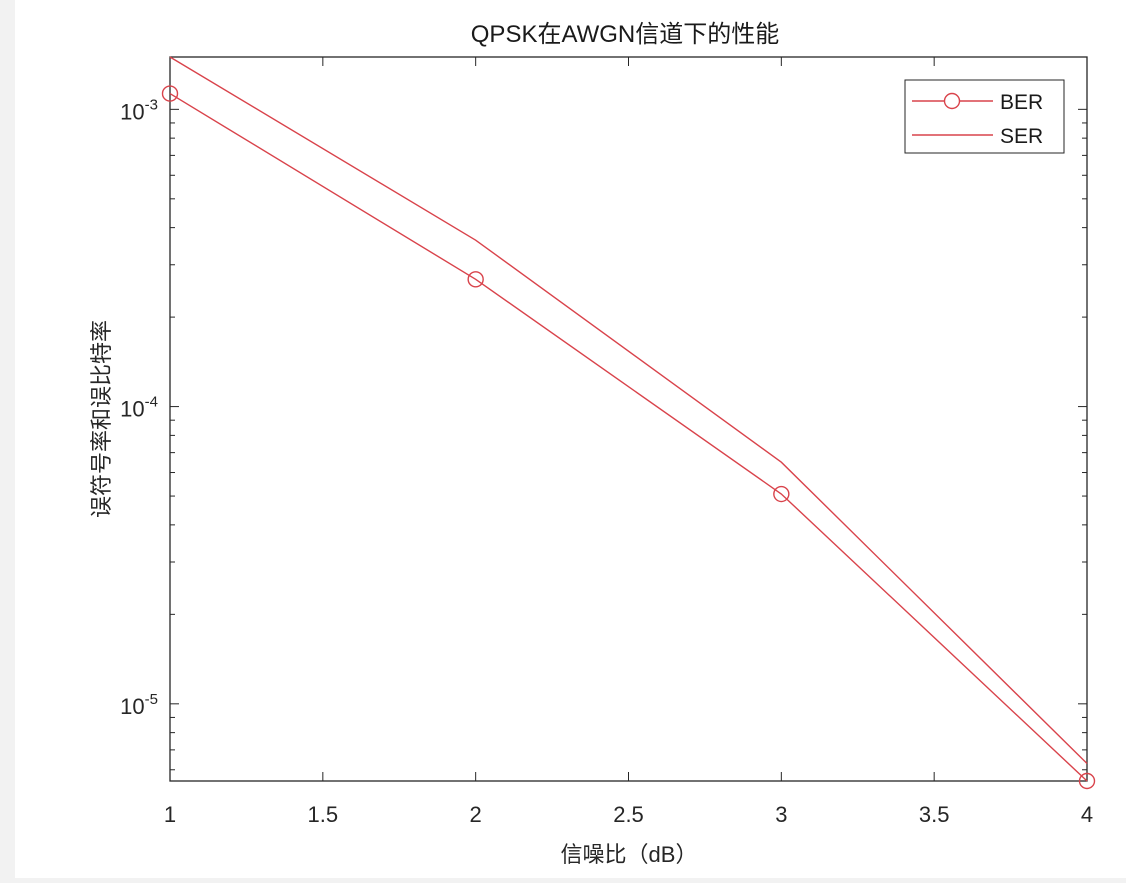 The image size is (1126, 883). I want to click on legend-label-ser: SER, so click(1021, 136).